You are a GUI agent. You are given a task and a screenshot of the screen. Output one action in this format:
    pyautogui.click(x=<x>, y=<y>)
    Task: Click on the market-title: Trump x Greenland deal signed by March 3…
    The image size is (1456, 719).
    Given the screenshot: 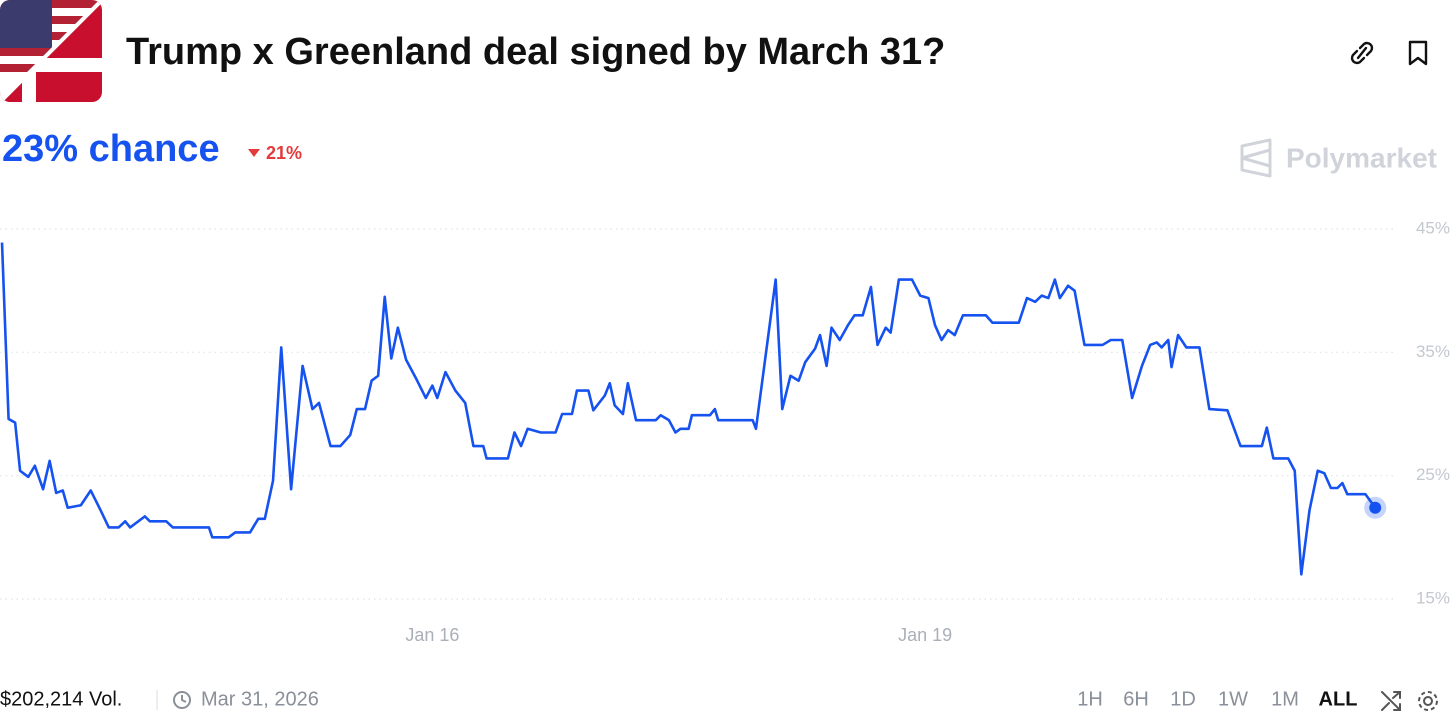 What is the action you would take?
    pyautogui.click(x=535, y=52)
    